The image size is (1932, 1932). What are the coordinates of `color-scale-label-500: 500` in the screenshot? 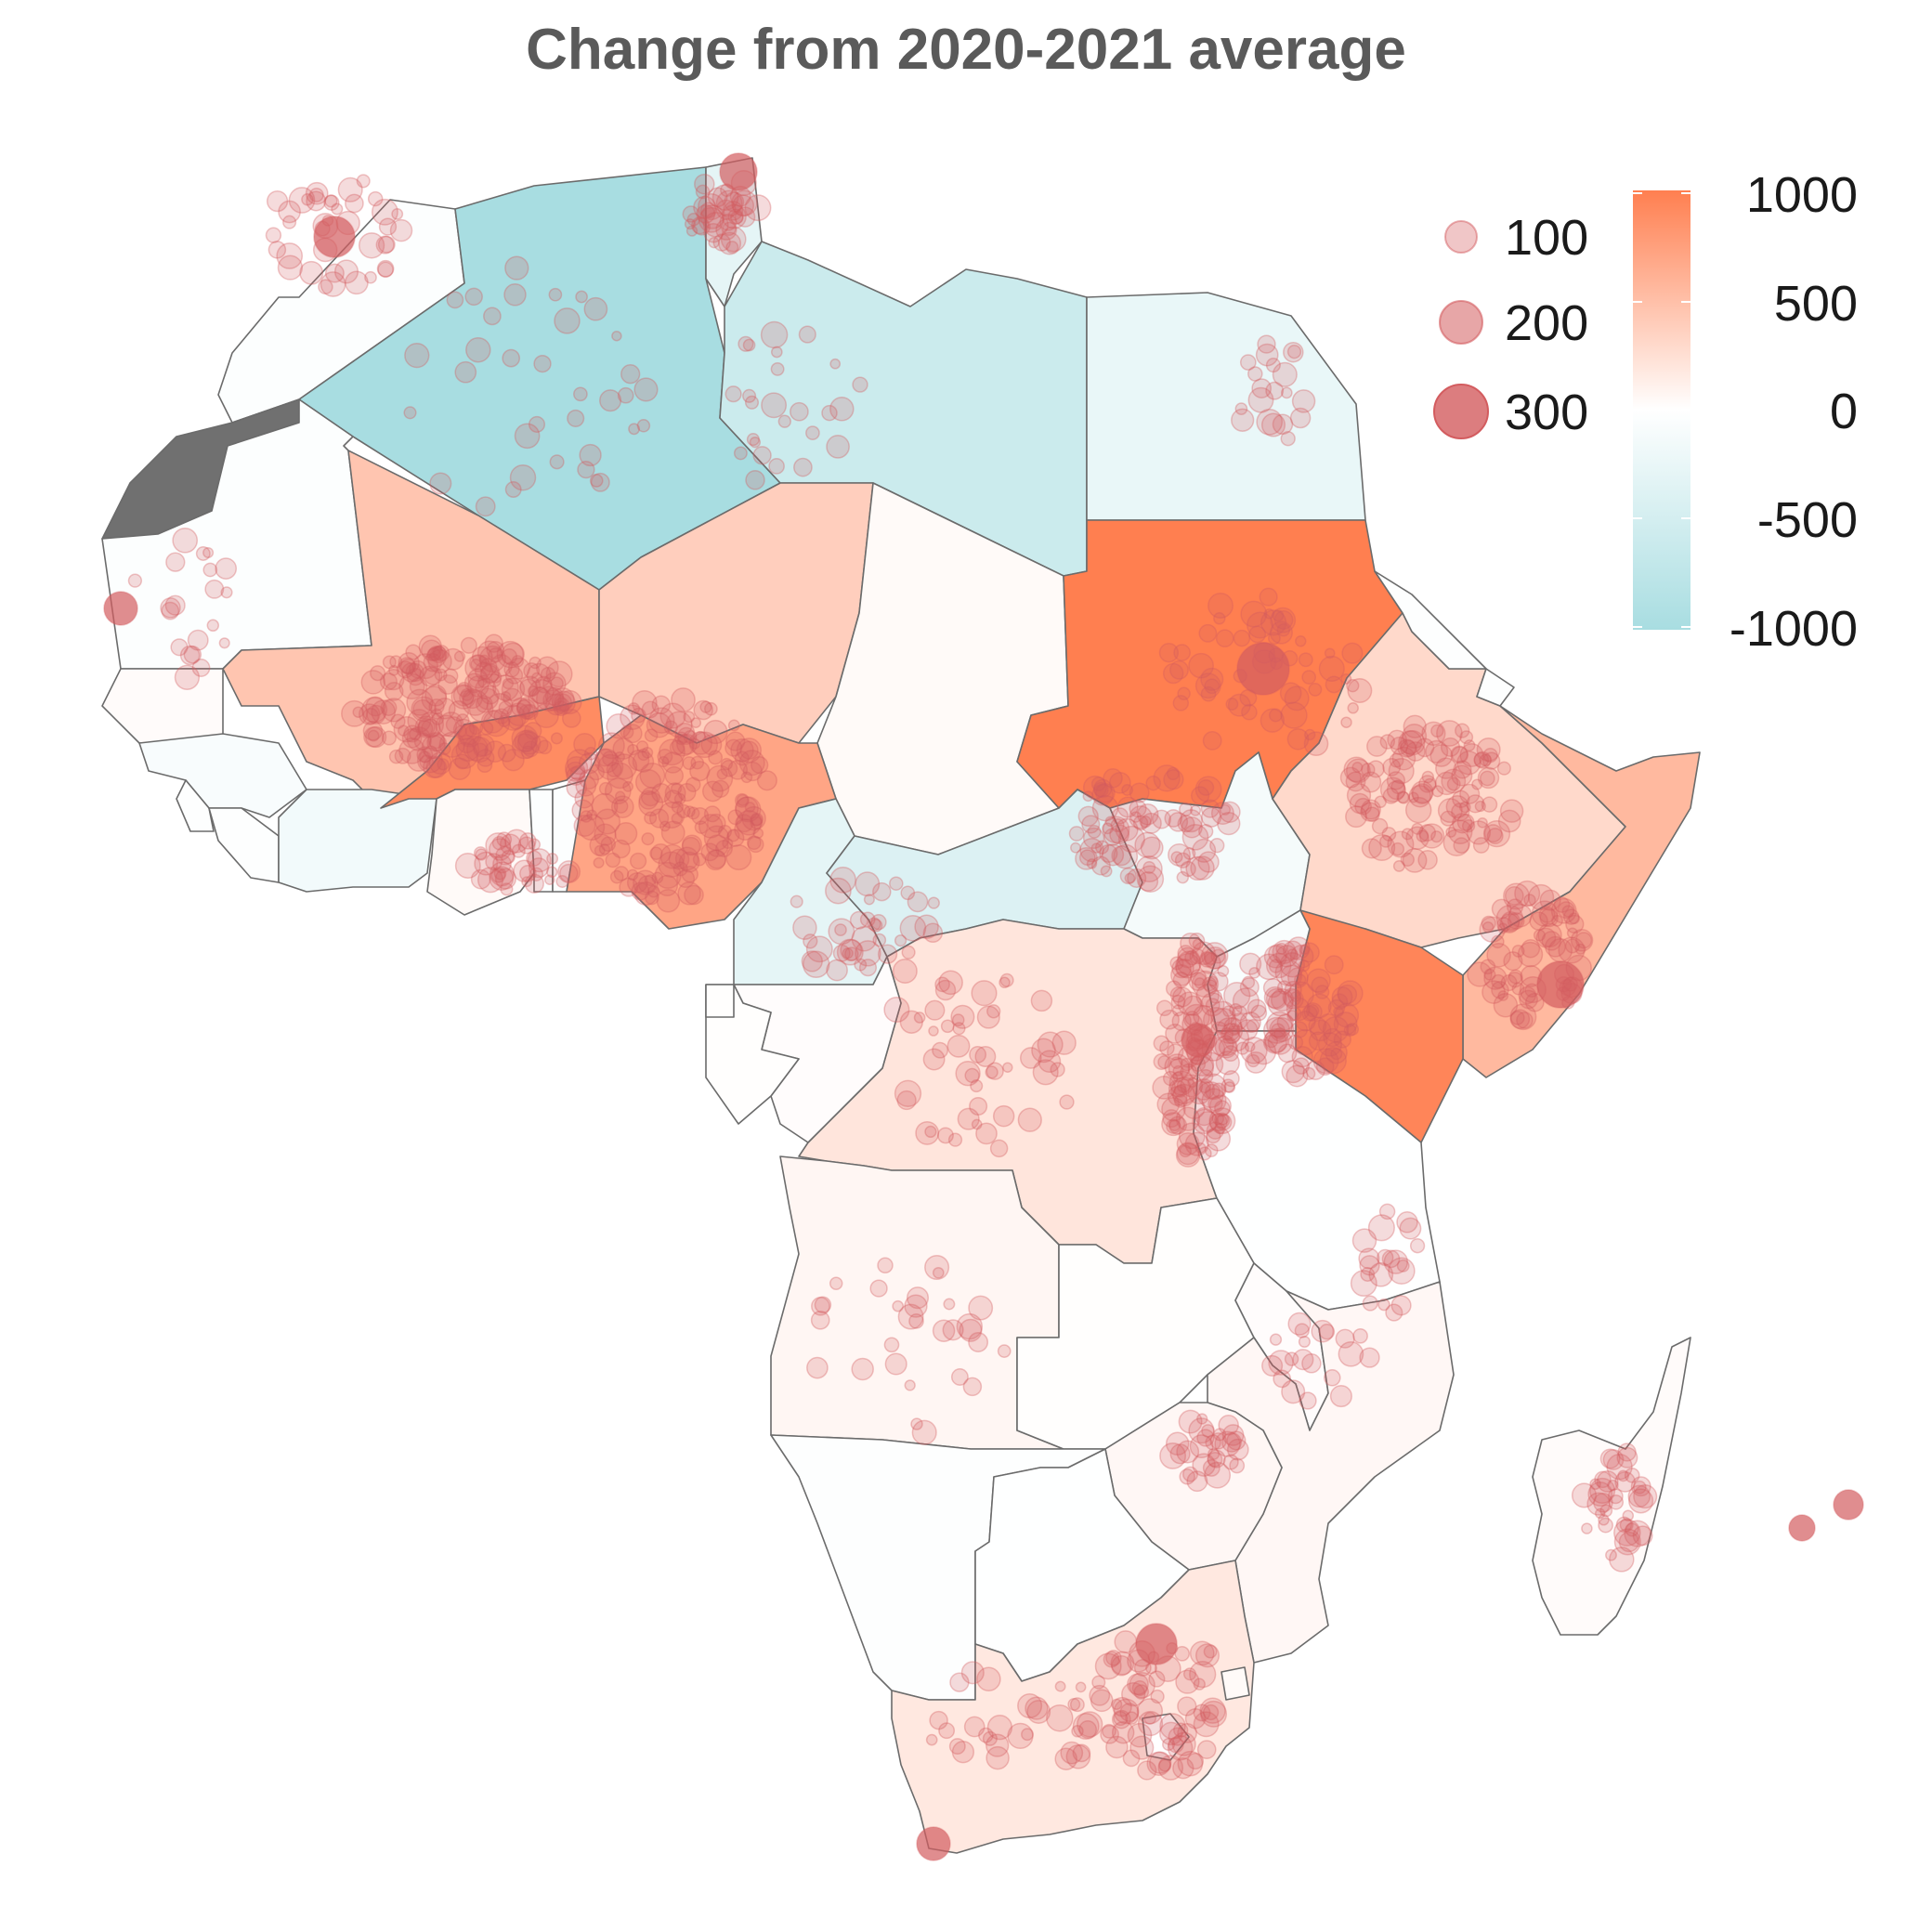 It's located at (1816, 304).